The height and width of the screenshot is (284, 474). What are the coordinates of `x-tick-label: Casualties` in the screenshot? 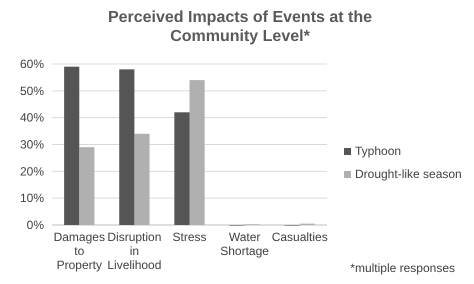 It's located at (300, 237).